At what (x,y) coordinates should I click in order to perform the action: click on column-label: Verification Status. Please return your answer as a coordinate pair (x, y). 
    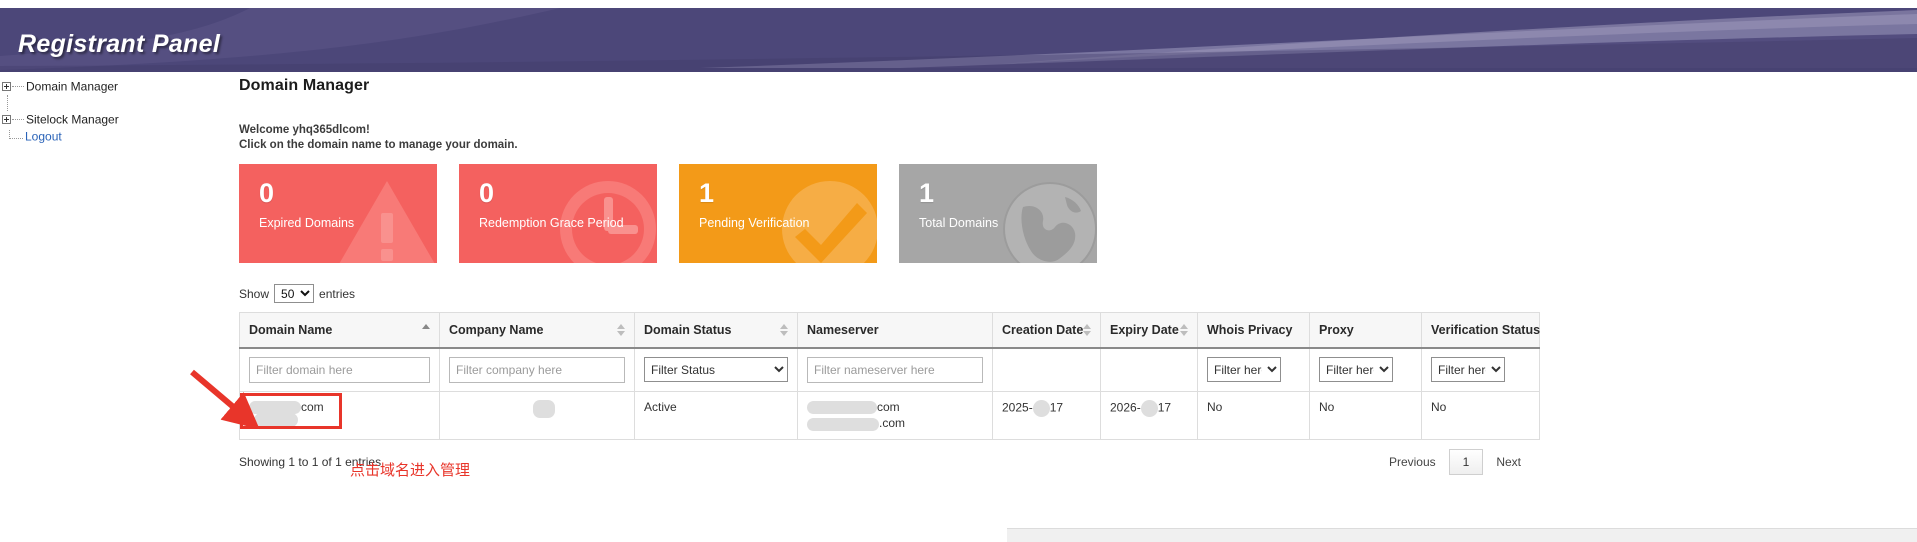
    Looking at the image, I should click on (1486, 330).